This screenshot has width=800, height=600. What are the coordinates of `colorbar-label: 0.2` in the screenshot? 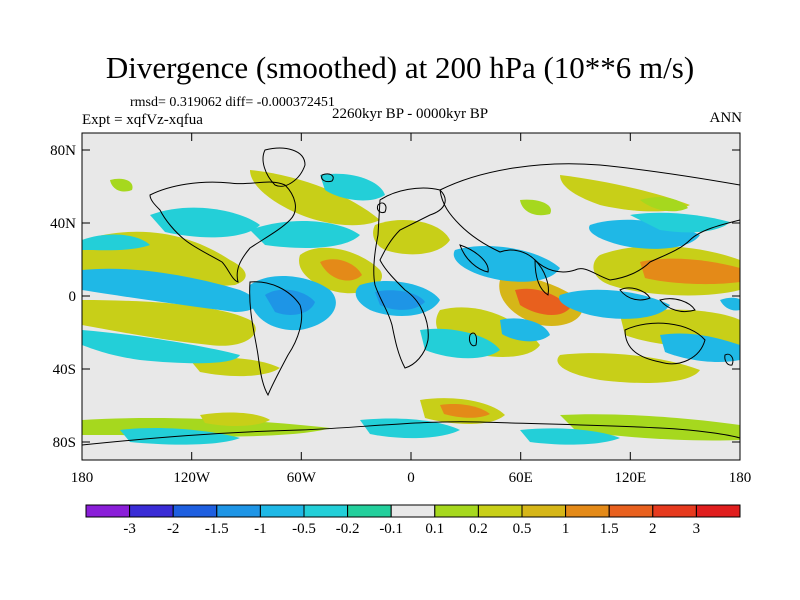 It's located at (478, 529).